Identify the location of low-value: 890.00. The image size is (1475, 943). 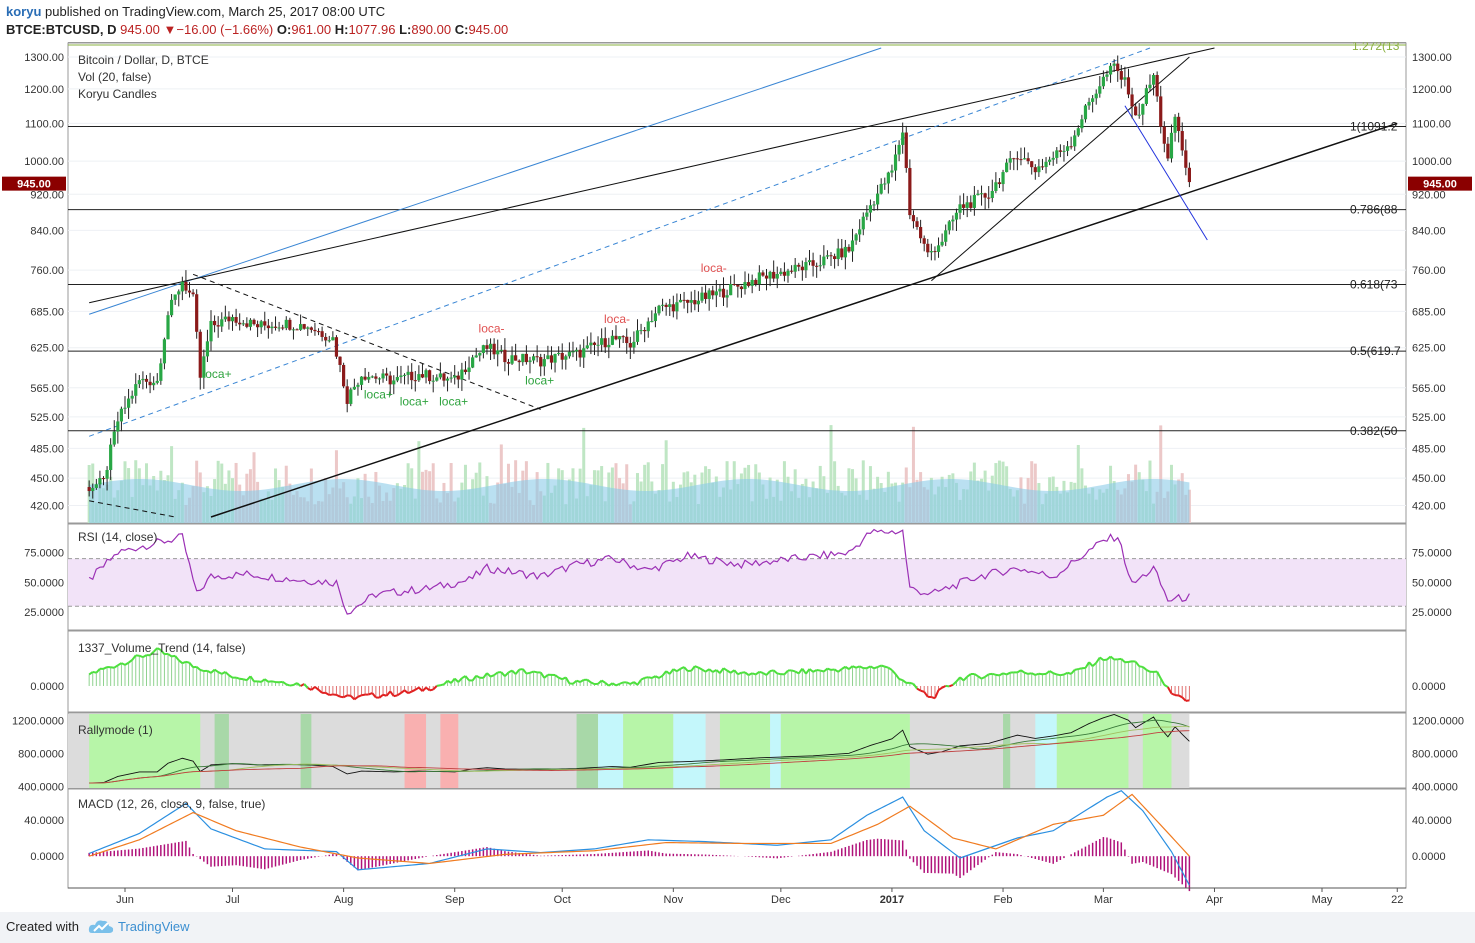
(431, 29).